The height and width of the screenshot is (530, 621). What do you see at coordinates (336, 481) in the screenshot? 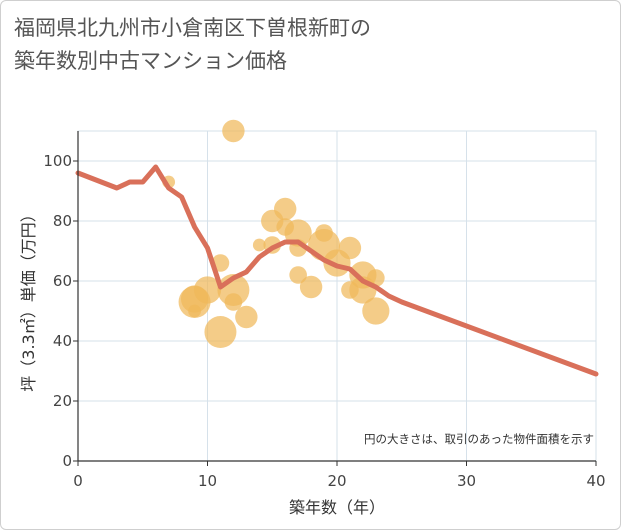
I see `x-tick-label: 20` at bounding box center [336, 481].